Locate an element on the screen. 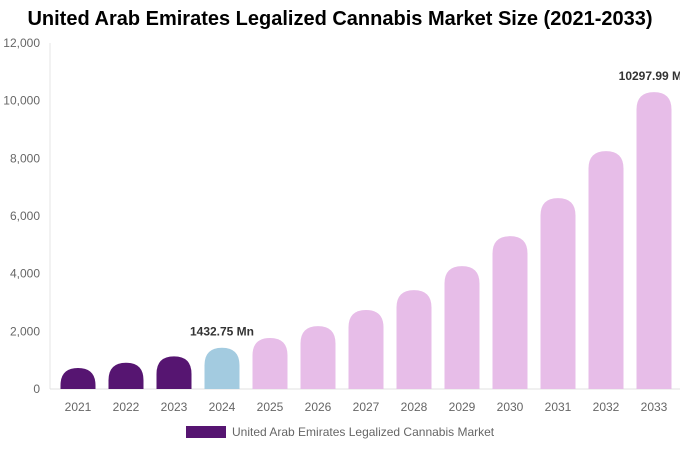 This screenshot has width=680, height=450. legend-swatch is located at coordinates (206, 432).